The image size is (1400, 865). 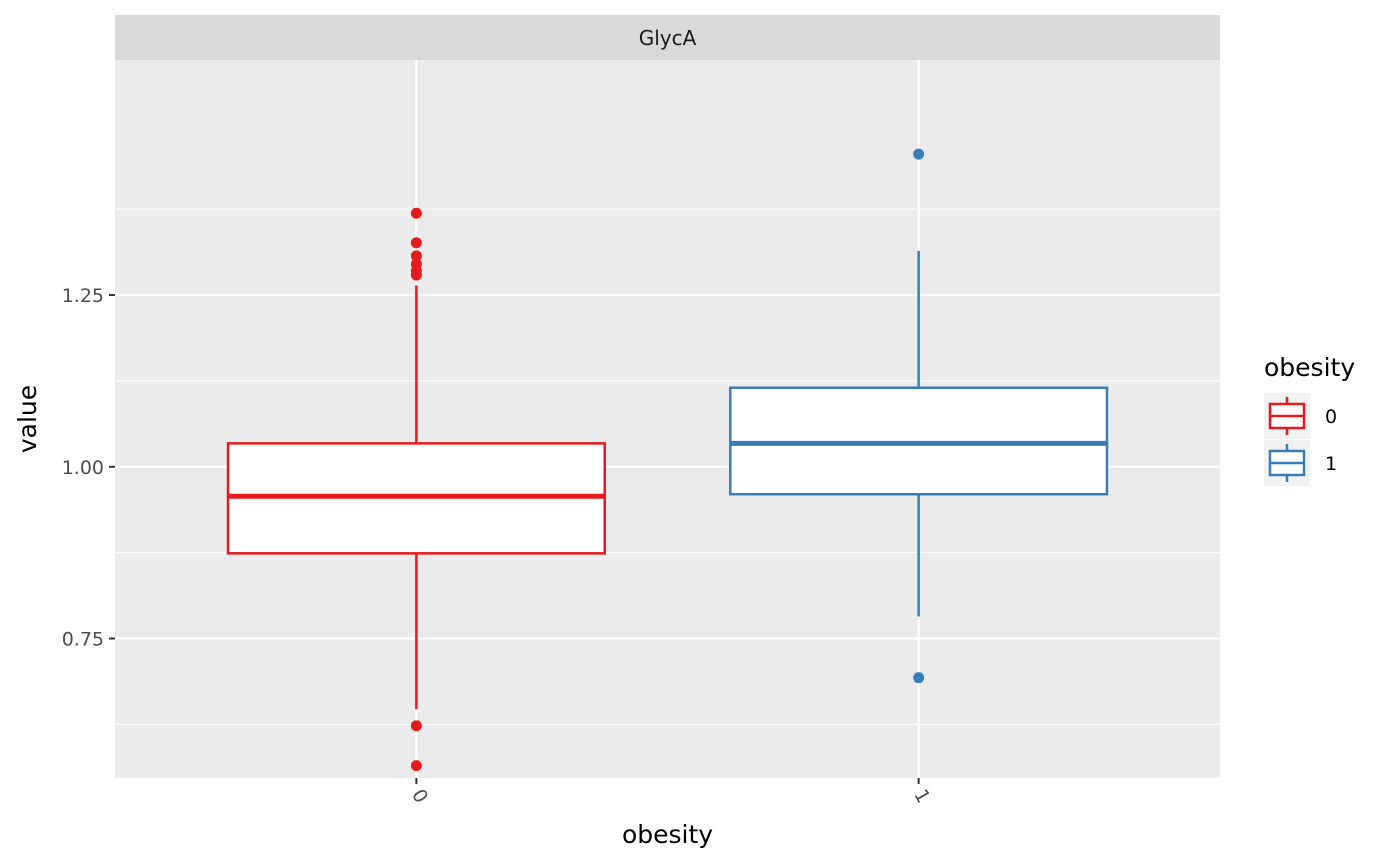 What do you see at coordinates (27, 419) in the screenshot?
I see `y-axis-title: value` at bounding box center [27, 419].